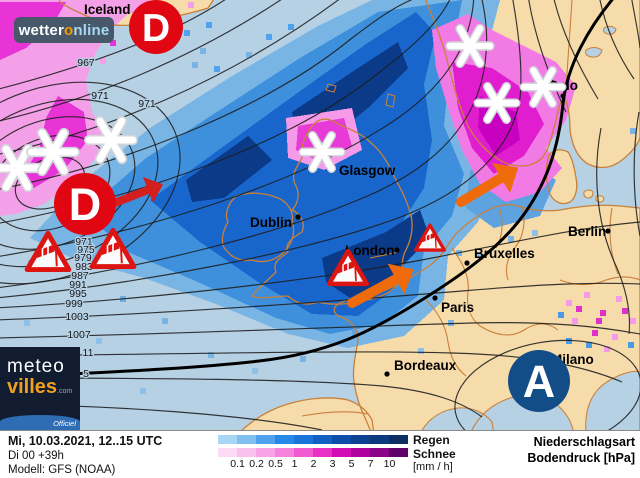 This screenshot has width=640, height=478. I want to click on legend-tick: 7, so click(370, 464).